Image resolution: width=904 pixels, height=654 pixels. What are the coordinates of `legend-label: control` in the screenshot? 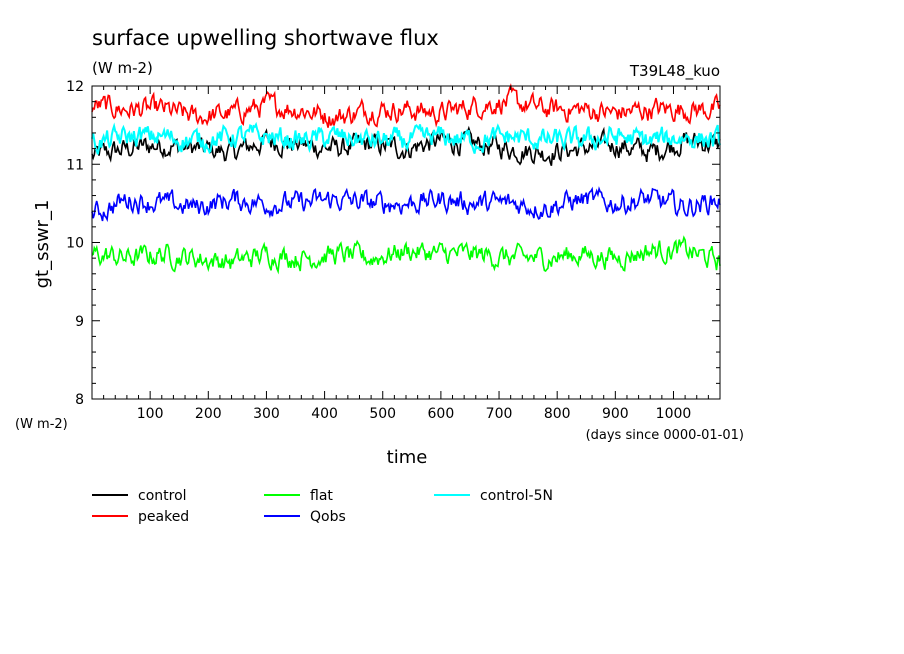 It's located at (162, 496).